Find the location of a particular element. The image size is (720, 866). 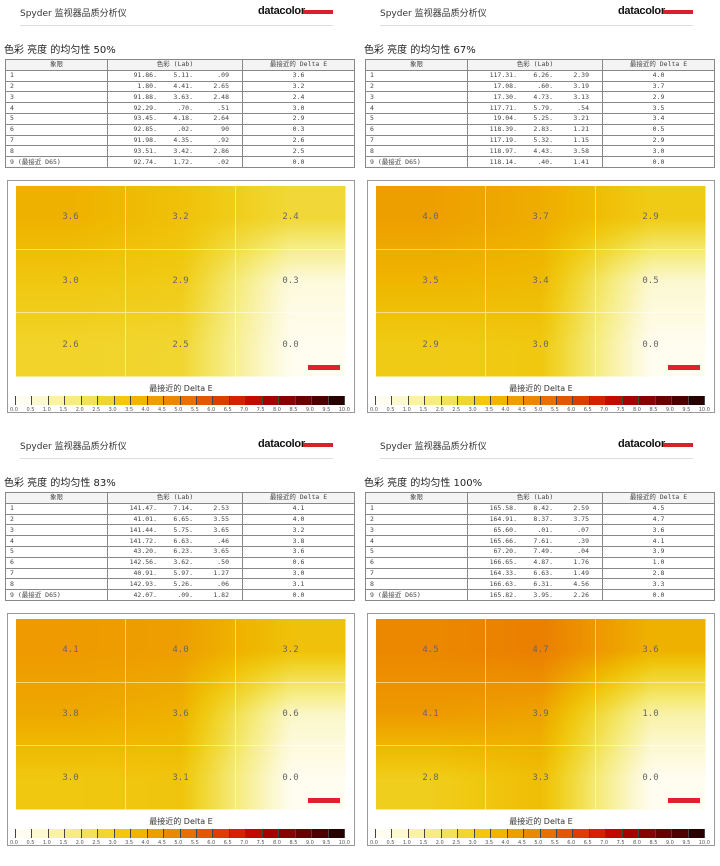

scale-tick-label: 4.0 is located at coordinates (505, 843).